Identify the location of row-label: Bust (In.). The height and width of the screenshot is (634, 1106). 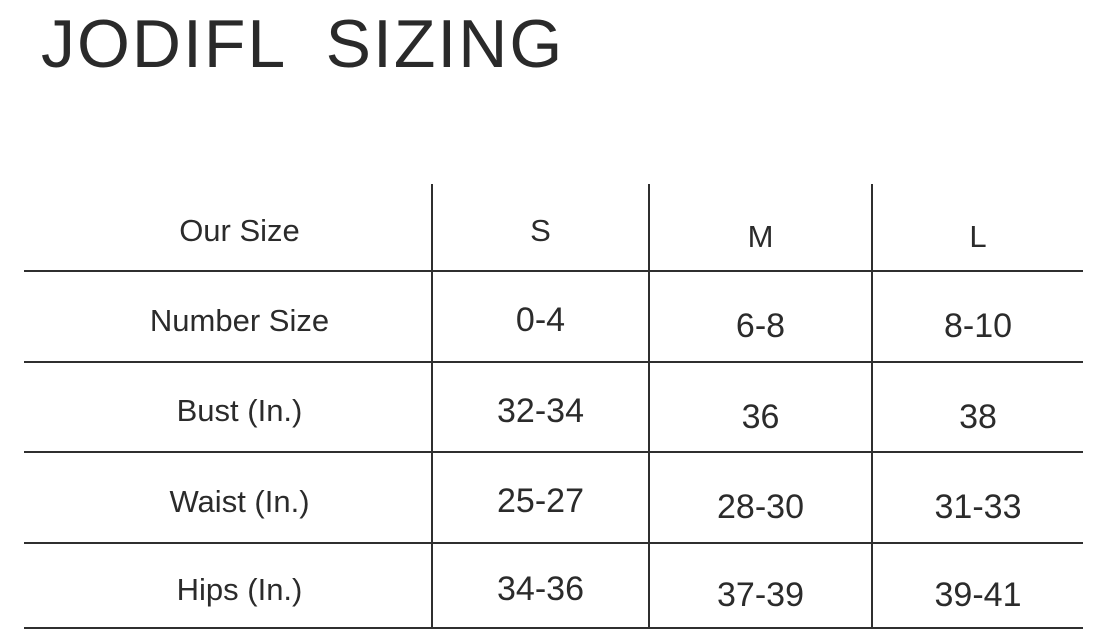
(239, 410).